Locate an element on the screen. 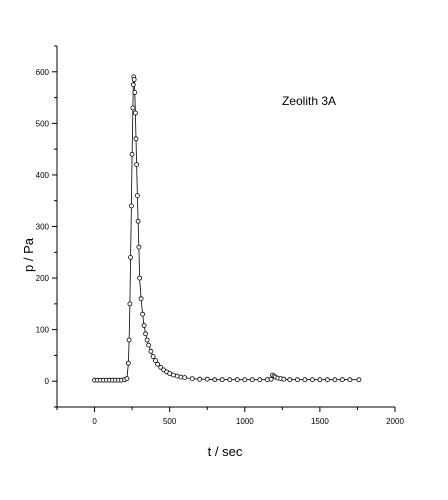 The image size is (448, 500). y-tick-label: 300 is located at coordinates (43, 227).